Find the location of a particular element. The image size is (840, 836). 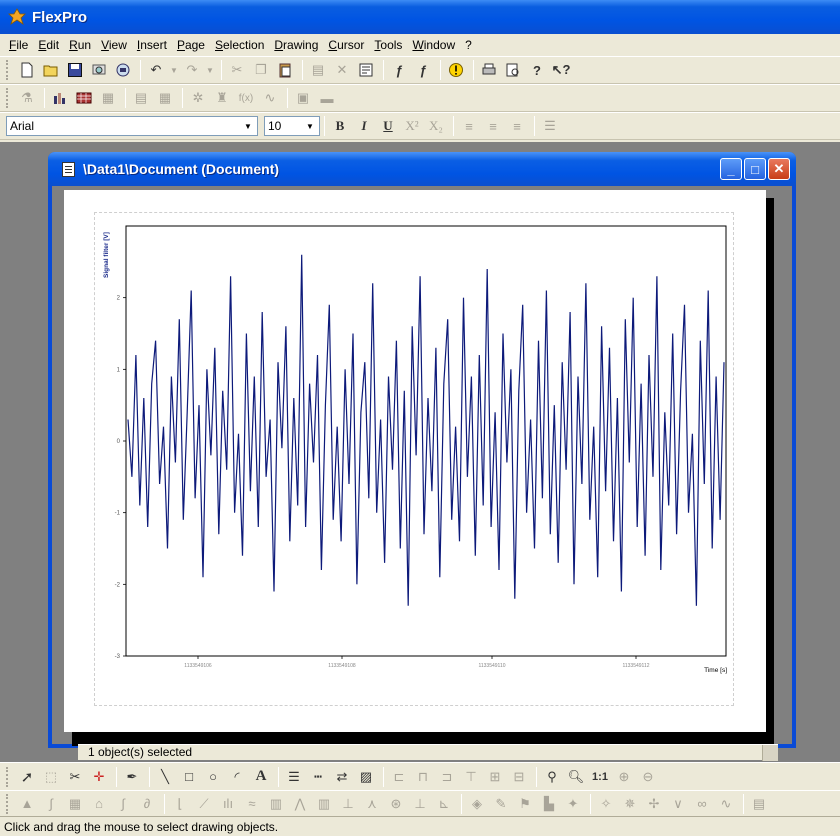

zoom-100-icon: 1:1 is located at coordinates (600, 776).